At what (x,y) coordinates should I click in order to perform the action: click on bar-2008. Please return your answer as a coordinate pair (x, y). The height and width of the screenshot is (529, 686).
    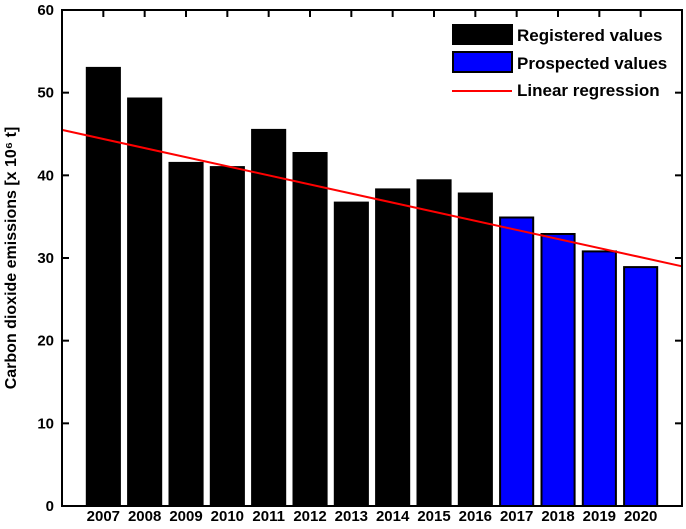
    Looking at the image, I should click on (145, 302).